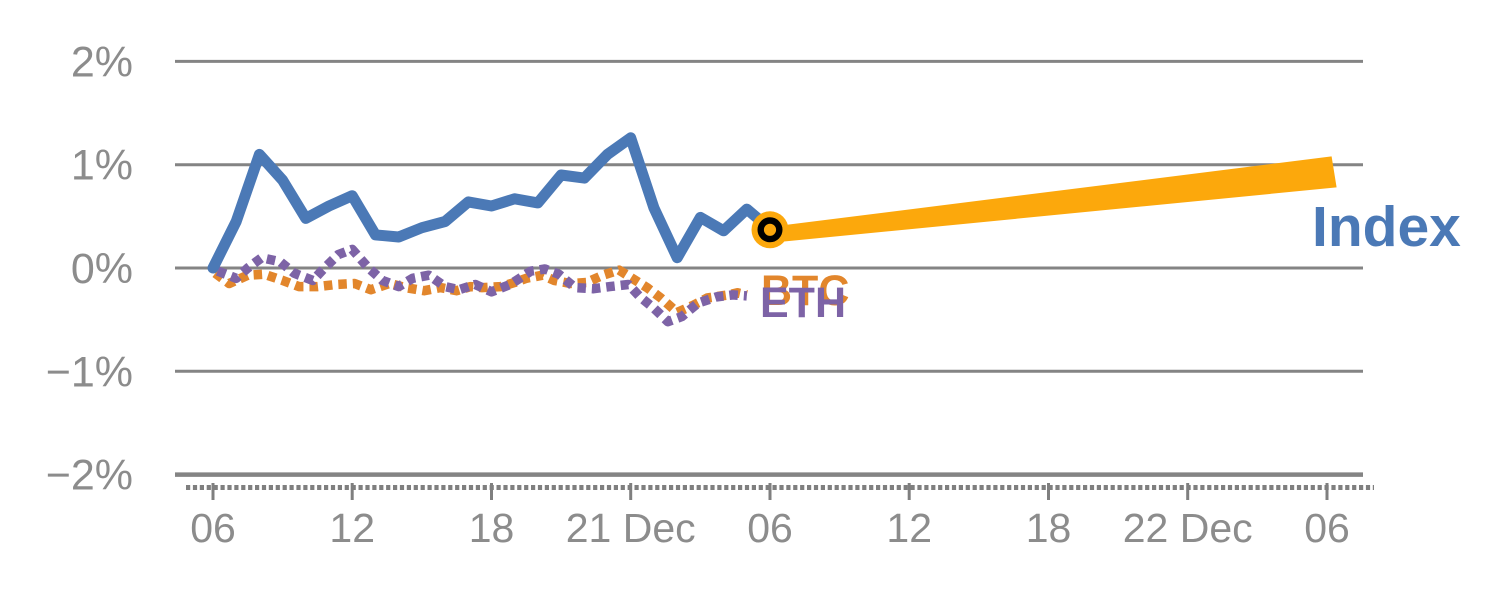 This screenshot has height=605, width=1500. What do you see at coordinates (89, 372) in the screenshot?
I see `y-tick-label: −1%` at bounding box center [89, 372].